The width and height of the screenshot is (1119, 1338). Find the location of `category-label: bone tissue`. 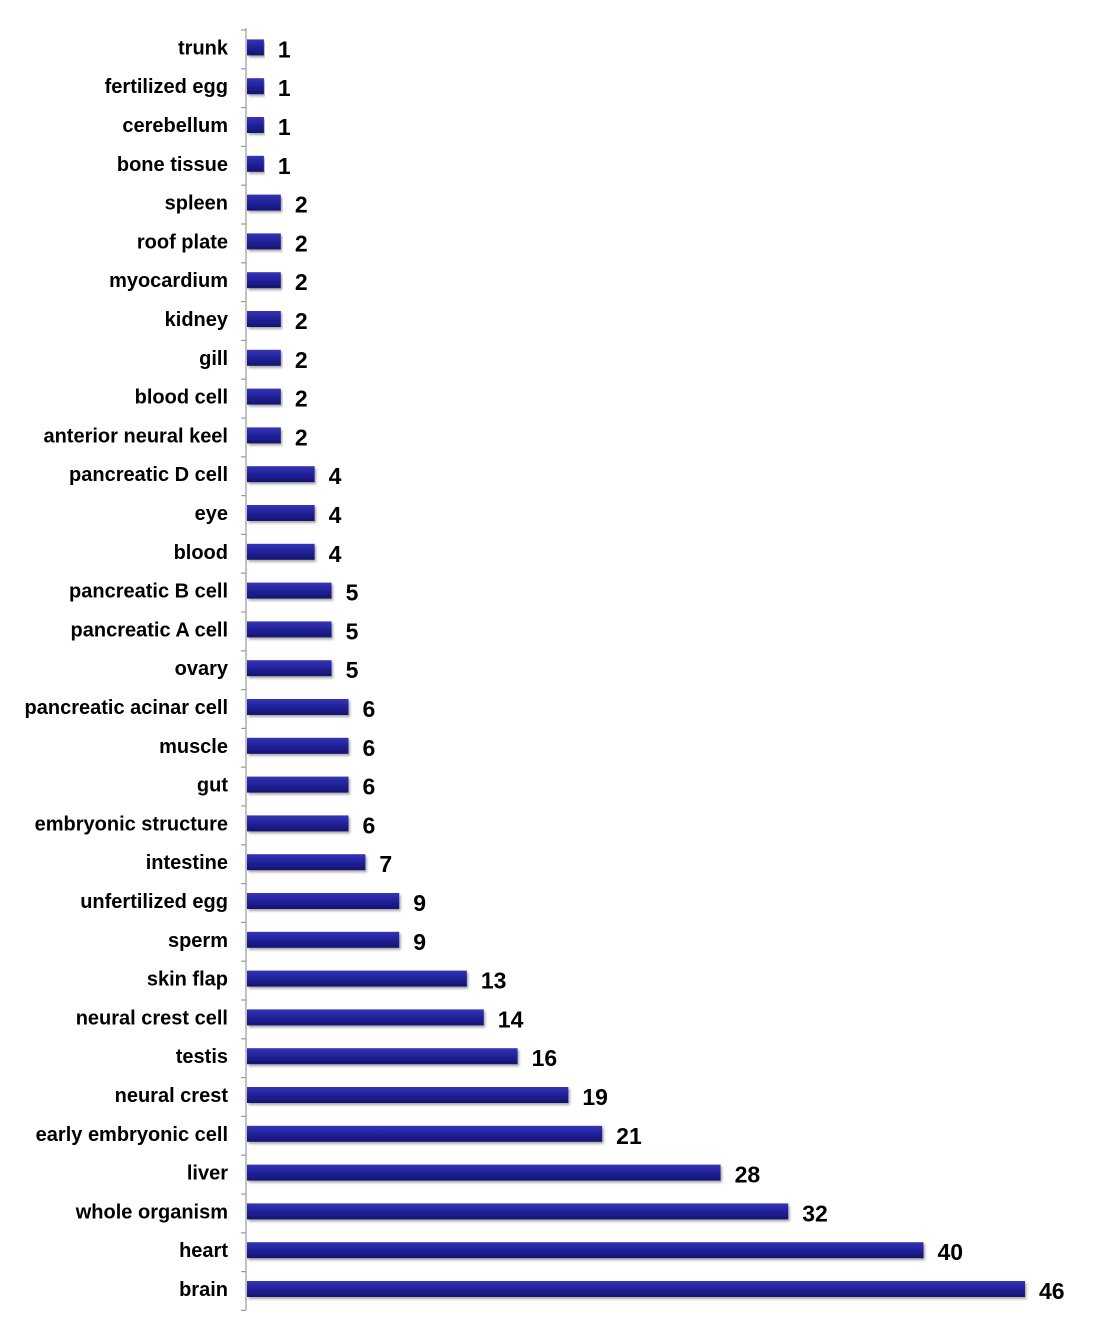

category-label: bone tissue is located at coordinates (172, 165).